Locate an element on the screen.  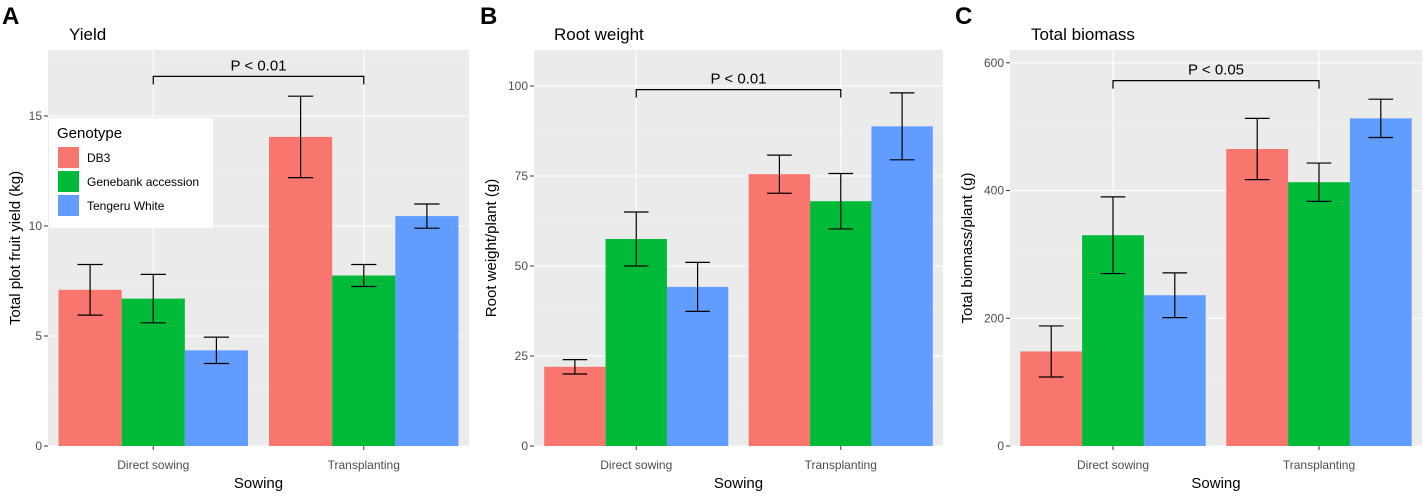
chart-title: Root weight is located at coordinates (599, 34).